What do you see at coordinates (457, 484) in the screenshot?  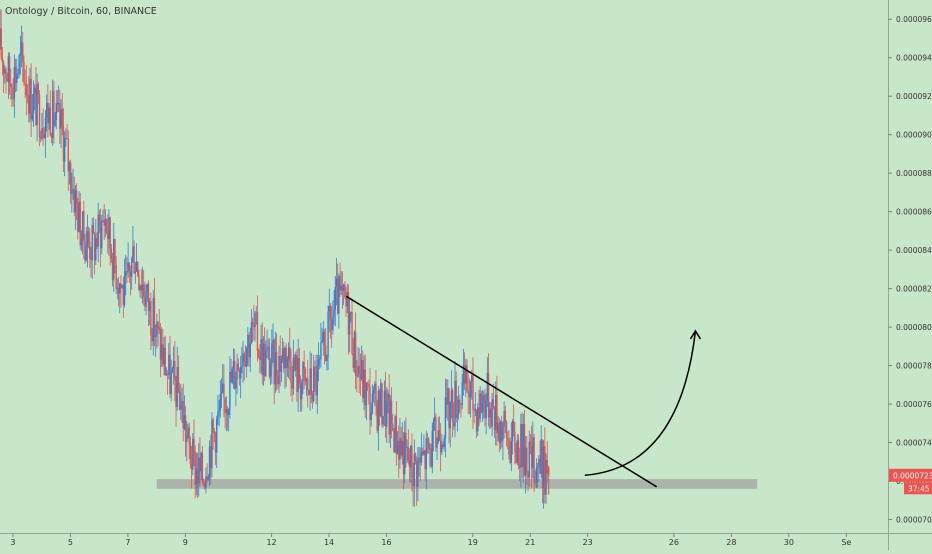 I see `support-zone` at bounding box center [457, 484].